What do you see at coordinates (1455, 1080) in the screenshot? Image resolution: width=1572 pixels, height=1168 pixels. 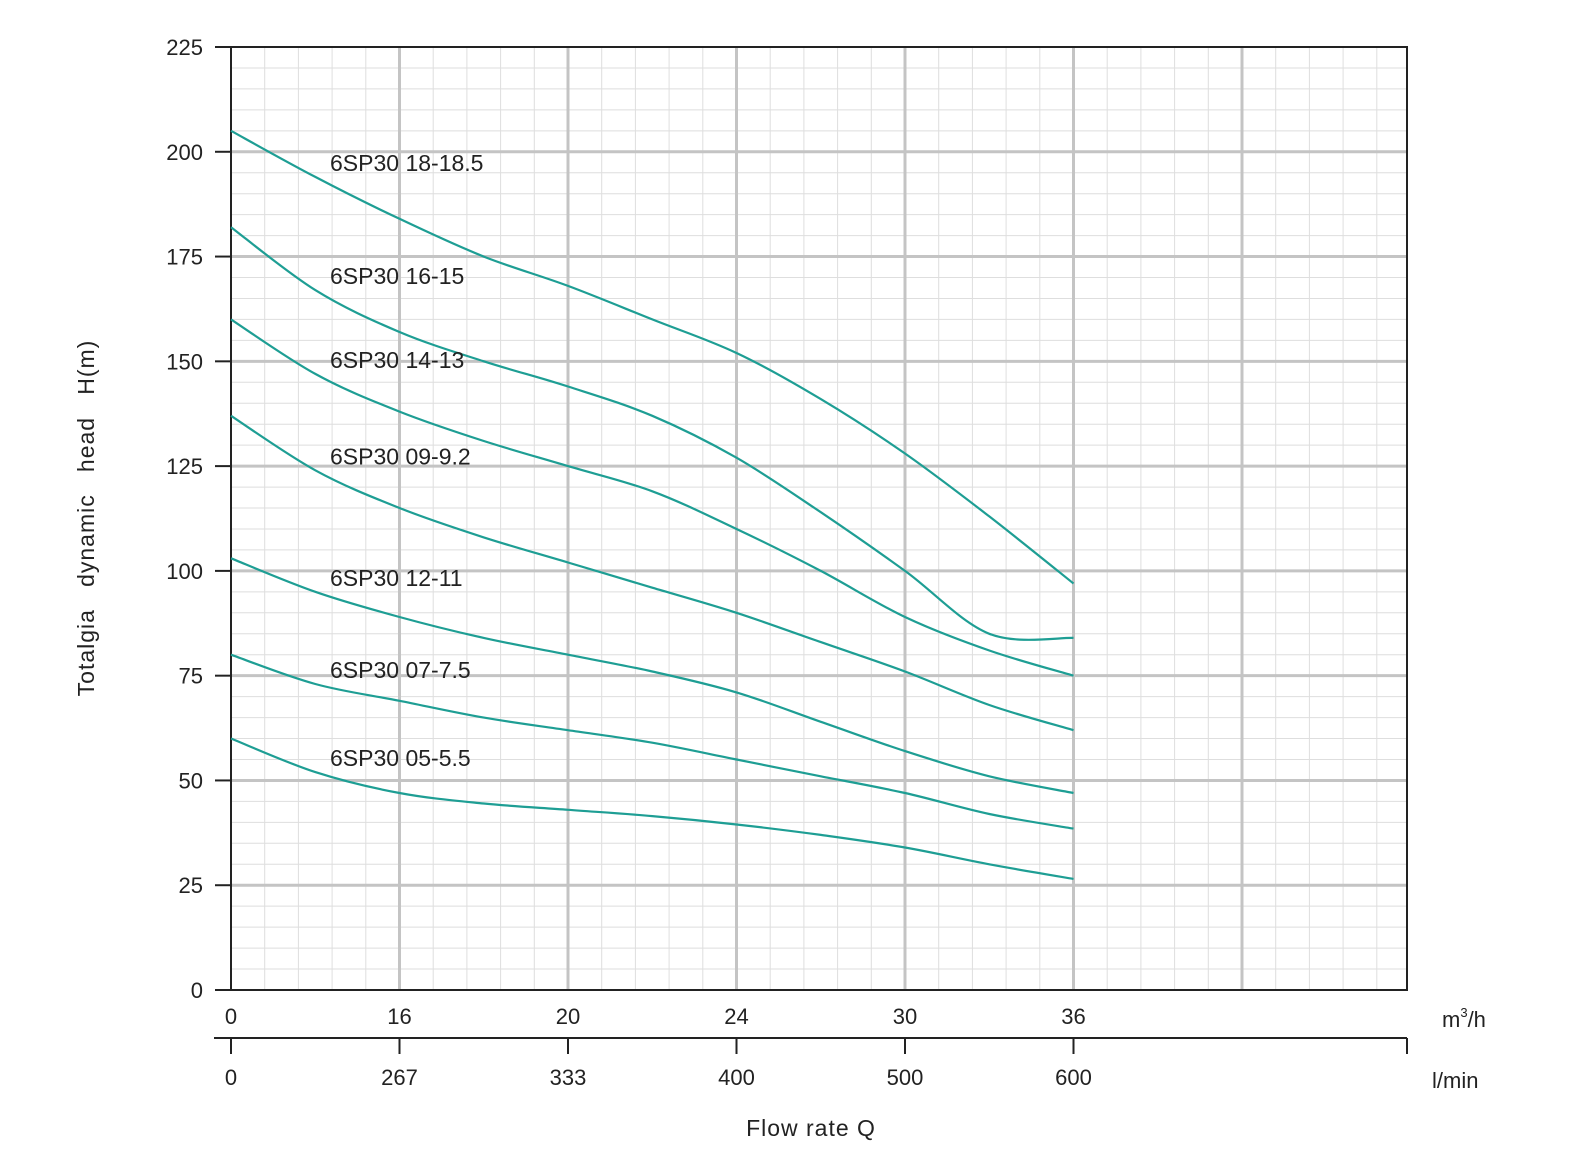 I see `x-axis-lmin-unit: l/min` at bounding box center [1455, 1080].